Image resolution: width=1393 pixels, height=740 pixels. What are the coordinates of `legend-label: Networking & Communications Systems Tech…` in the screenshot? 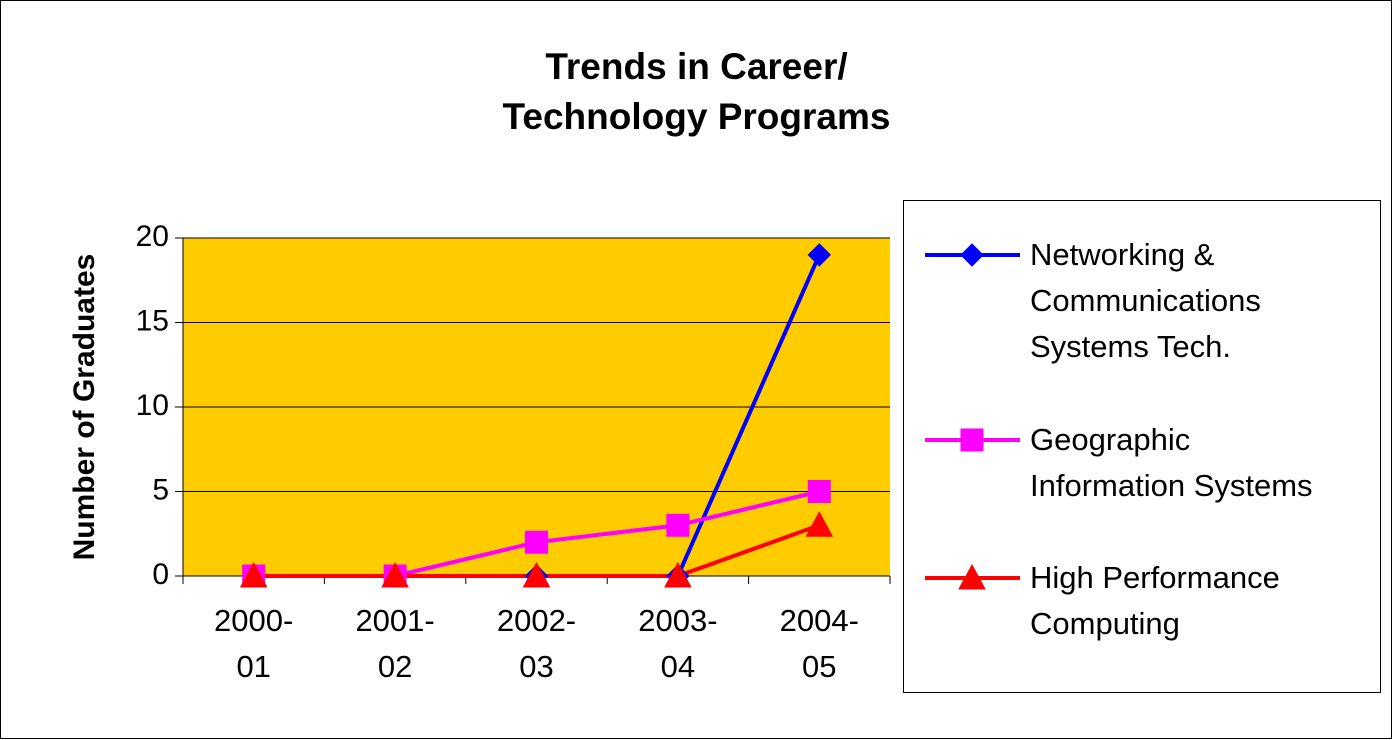 It's located at (1145, 300).